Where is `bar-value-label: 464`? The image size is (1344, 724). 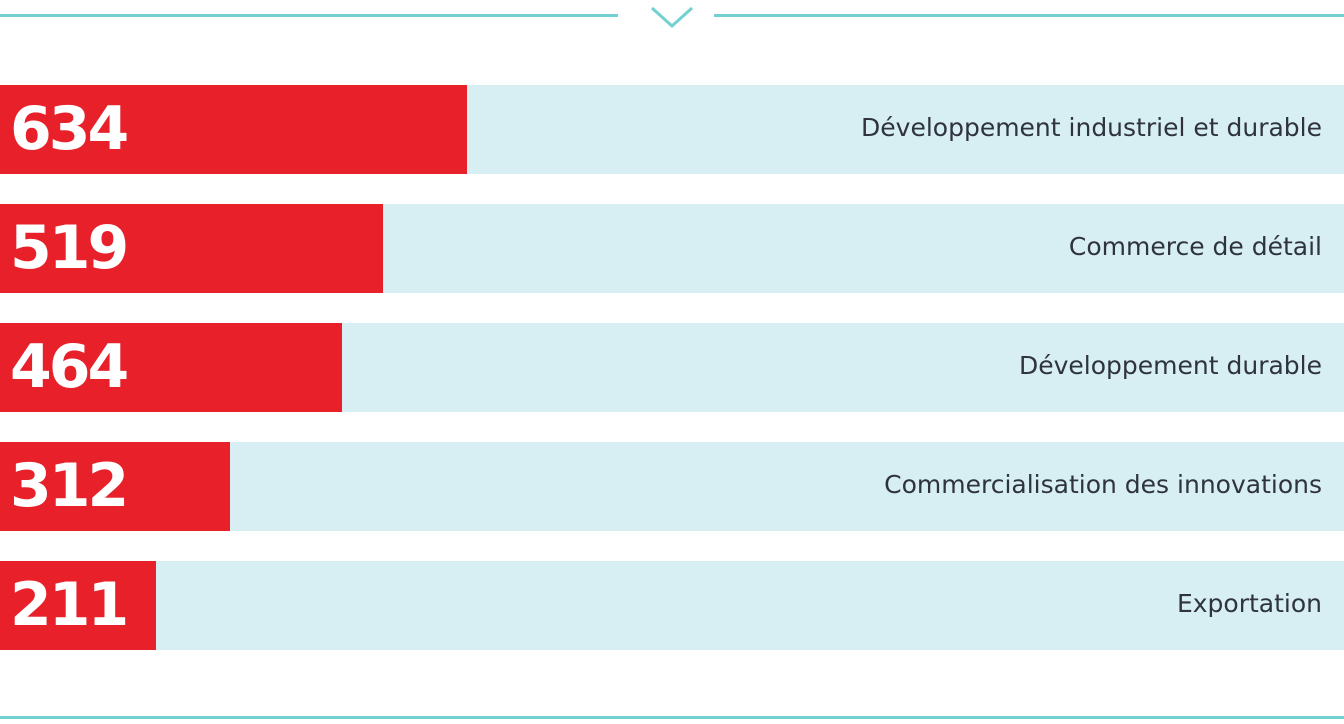 bar-value-label: 464 is located at coordinates (69, 367).